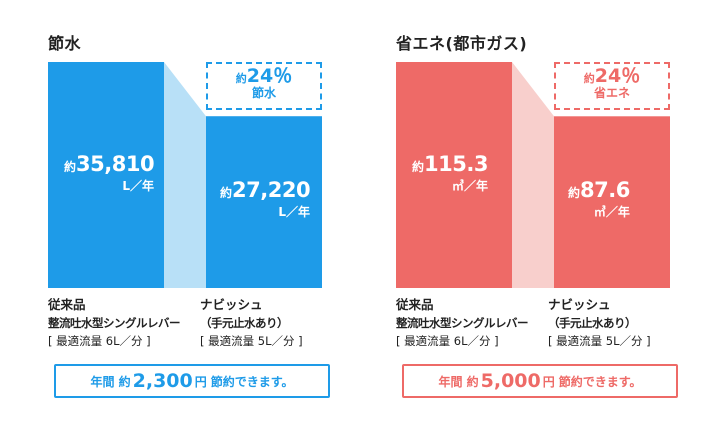 The width and height of the screenshot is (720, 431). Describe the element at coordinates (271, 190) in the screenshot. I see `value-number: 27,220` at that location.